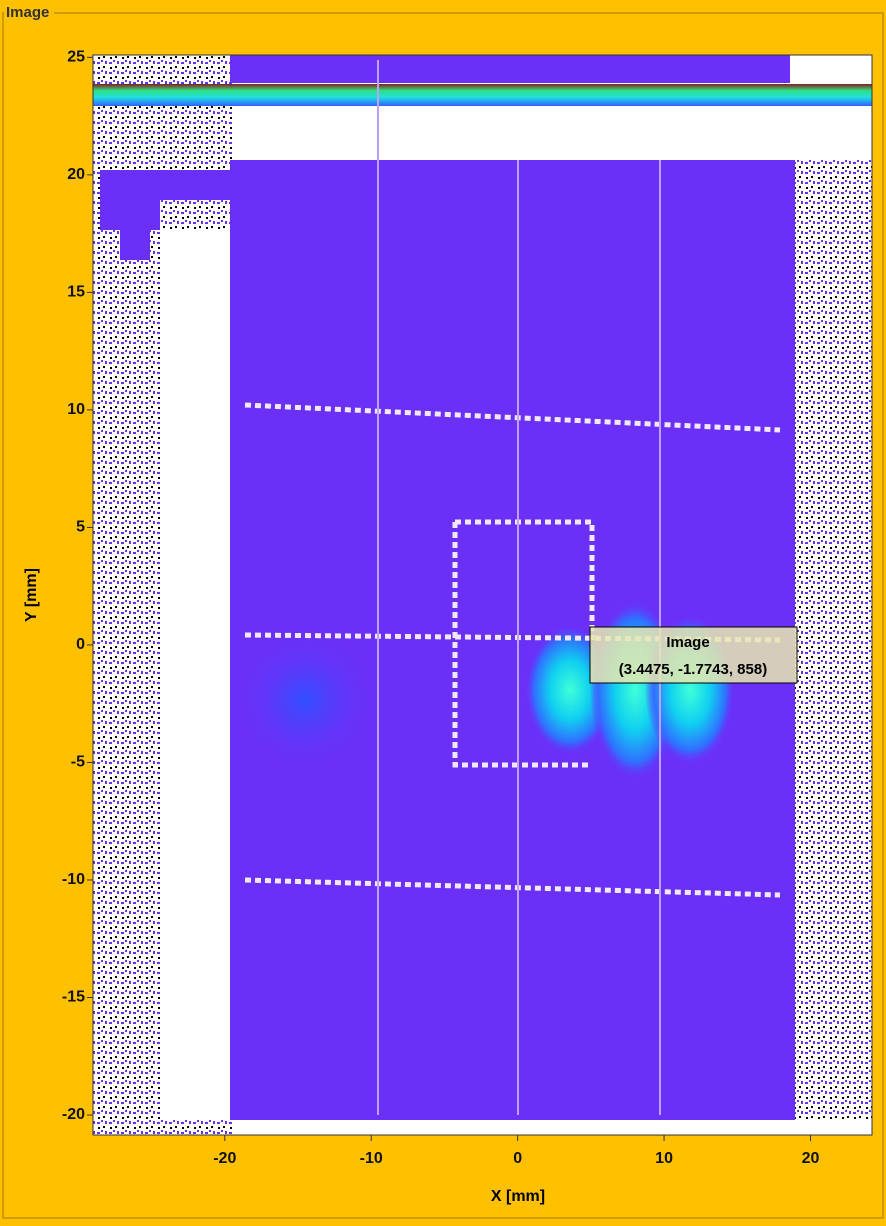 This screenshot has width=886, height=1226. I want to click on y-tick-label: -5, so click(78, 762).